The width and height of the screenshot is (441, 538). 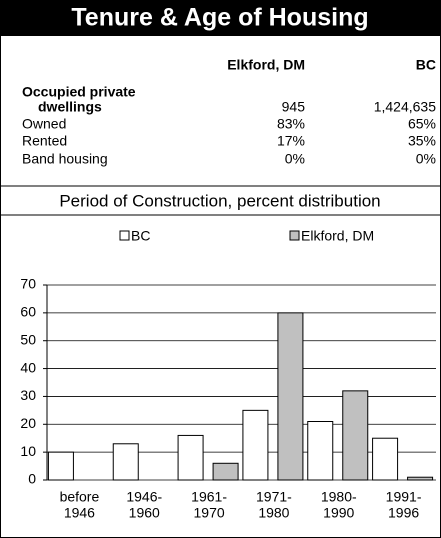 What do you see at coordinates (32, 479) in the screenshot?
I see `y-tick-label: 0` at bounding box center [32, 479].